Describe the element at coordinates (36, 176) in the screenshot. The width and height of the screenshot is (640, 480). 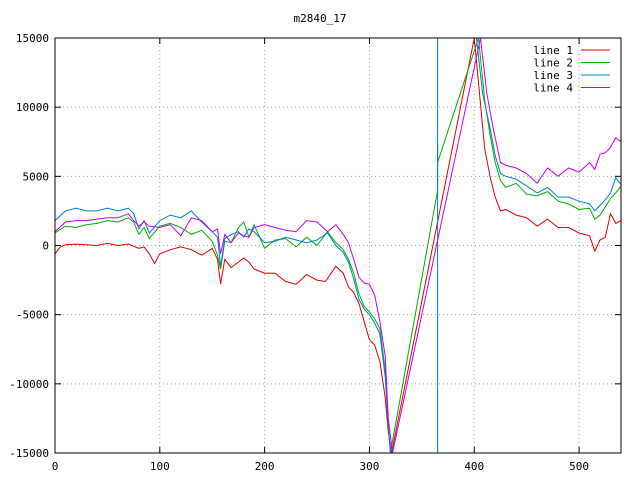
I see `y-tick-label: 5000` at that location.